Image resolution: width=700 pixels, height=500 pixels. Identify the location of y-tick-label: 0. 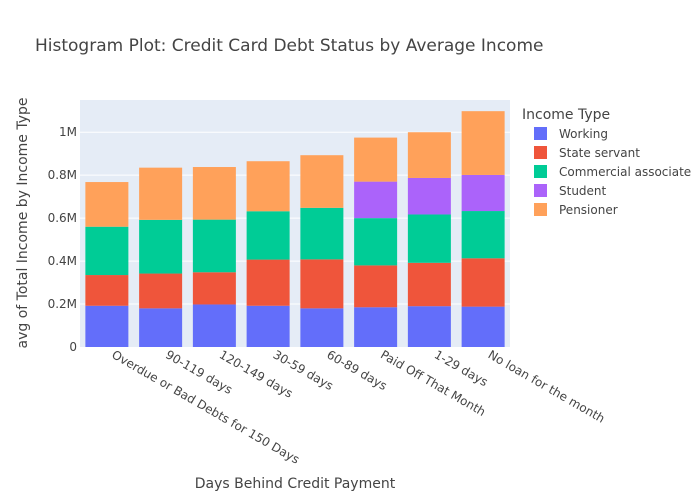
(73, 347).